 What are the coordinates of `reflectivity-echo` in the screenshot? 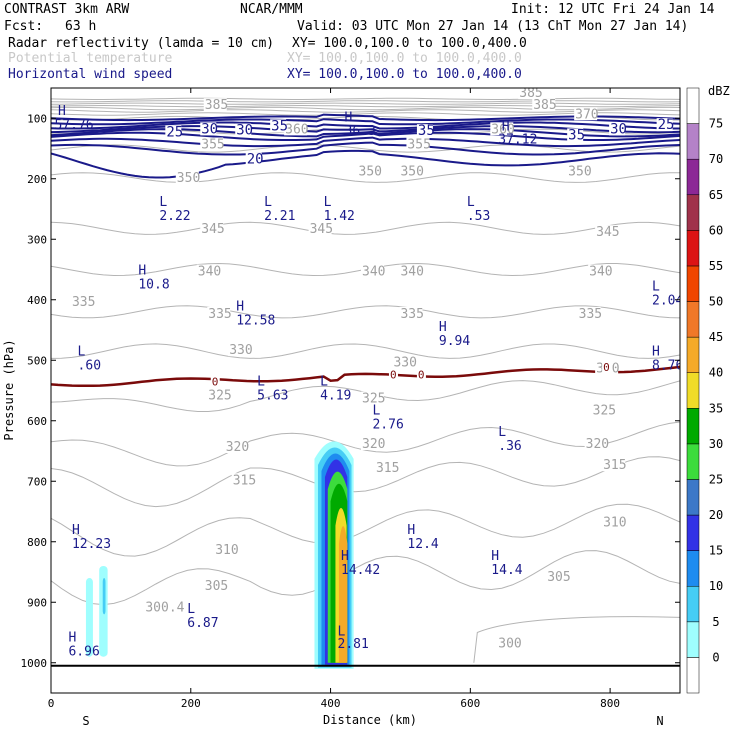 It's located at (89, 617).